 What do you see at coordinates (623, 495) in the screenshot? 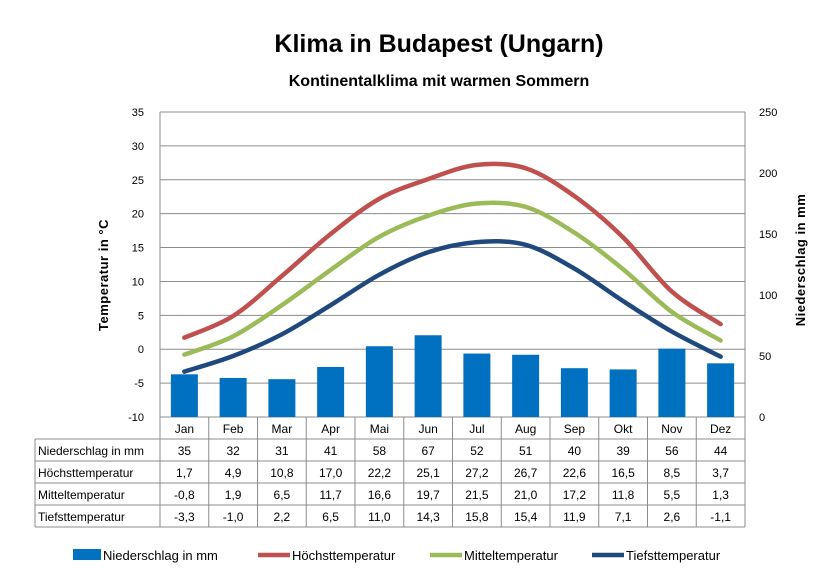
I see `data-label: 11,8` at bounding box center [623, 495].